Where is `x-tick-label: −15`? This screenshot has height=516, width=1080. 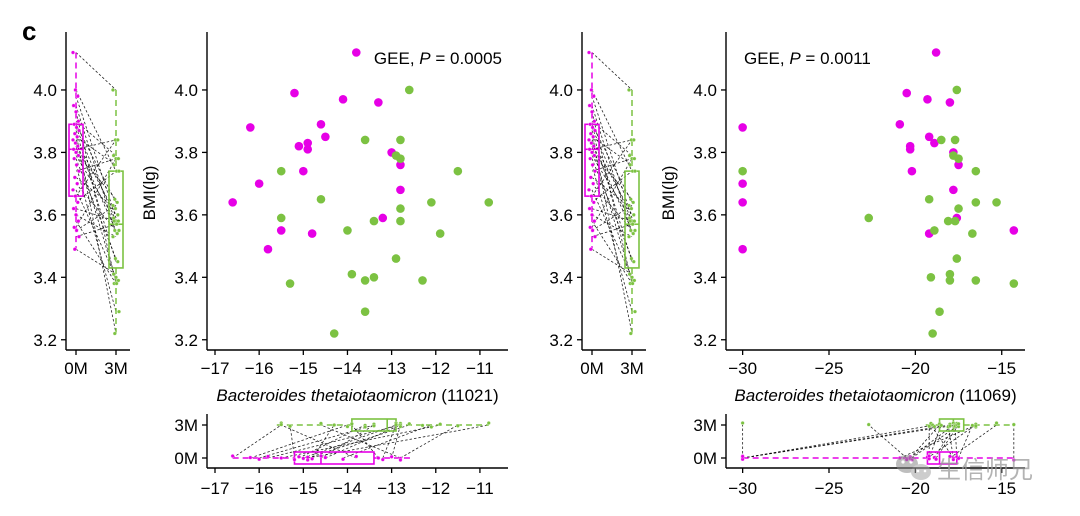 x-tick-label: −15 is located at coordinates (303, 488).